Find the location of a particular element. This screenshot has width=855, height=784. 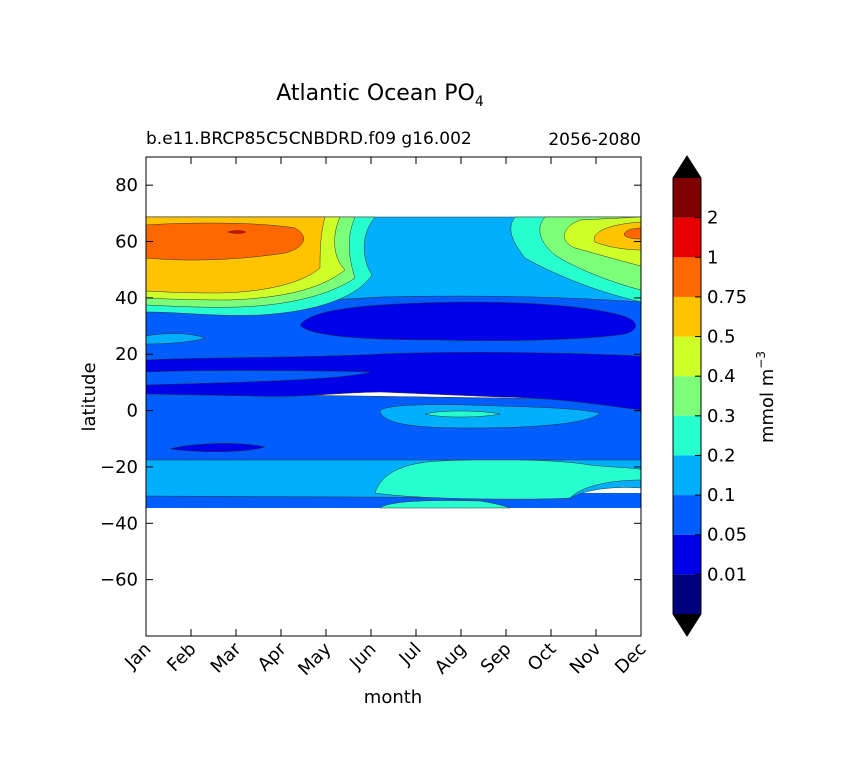

x-tick-label: May is located at coordinates (314, 658).